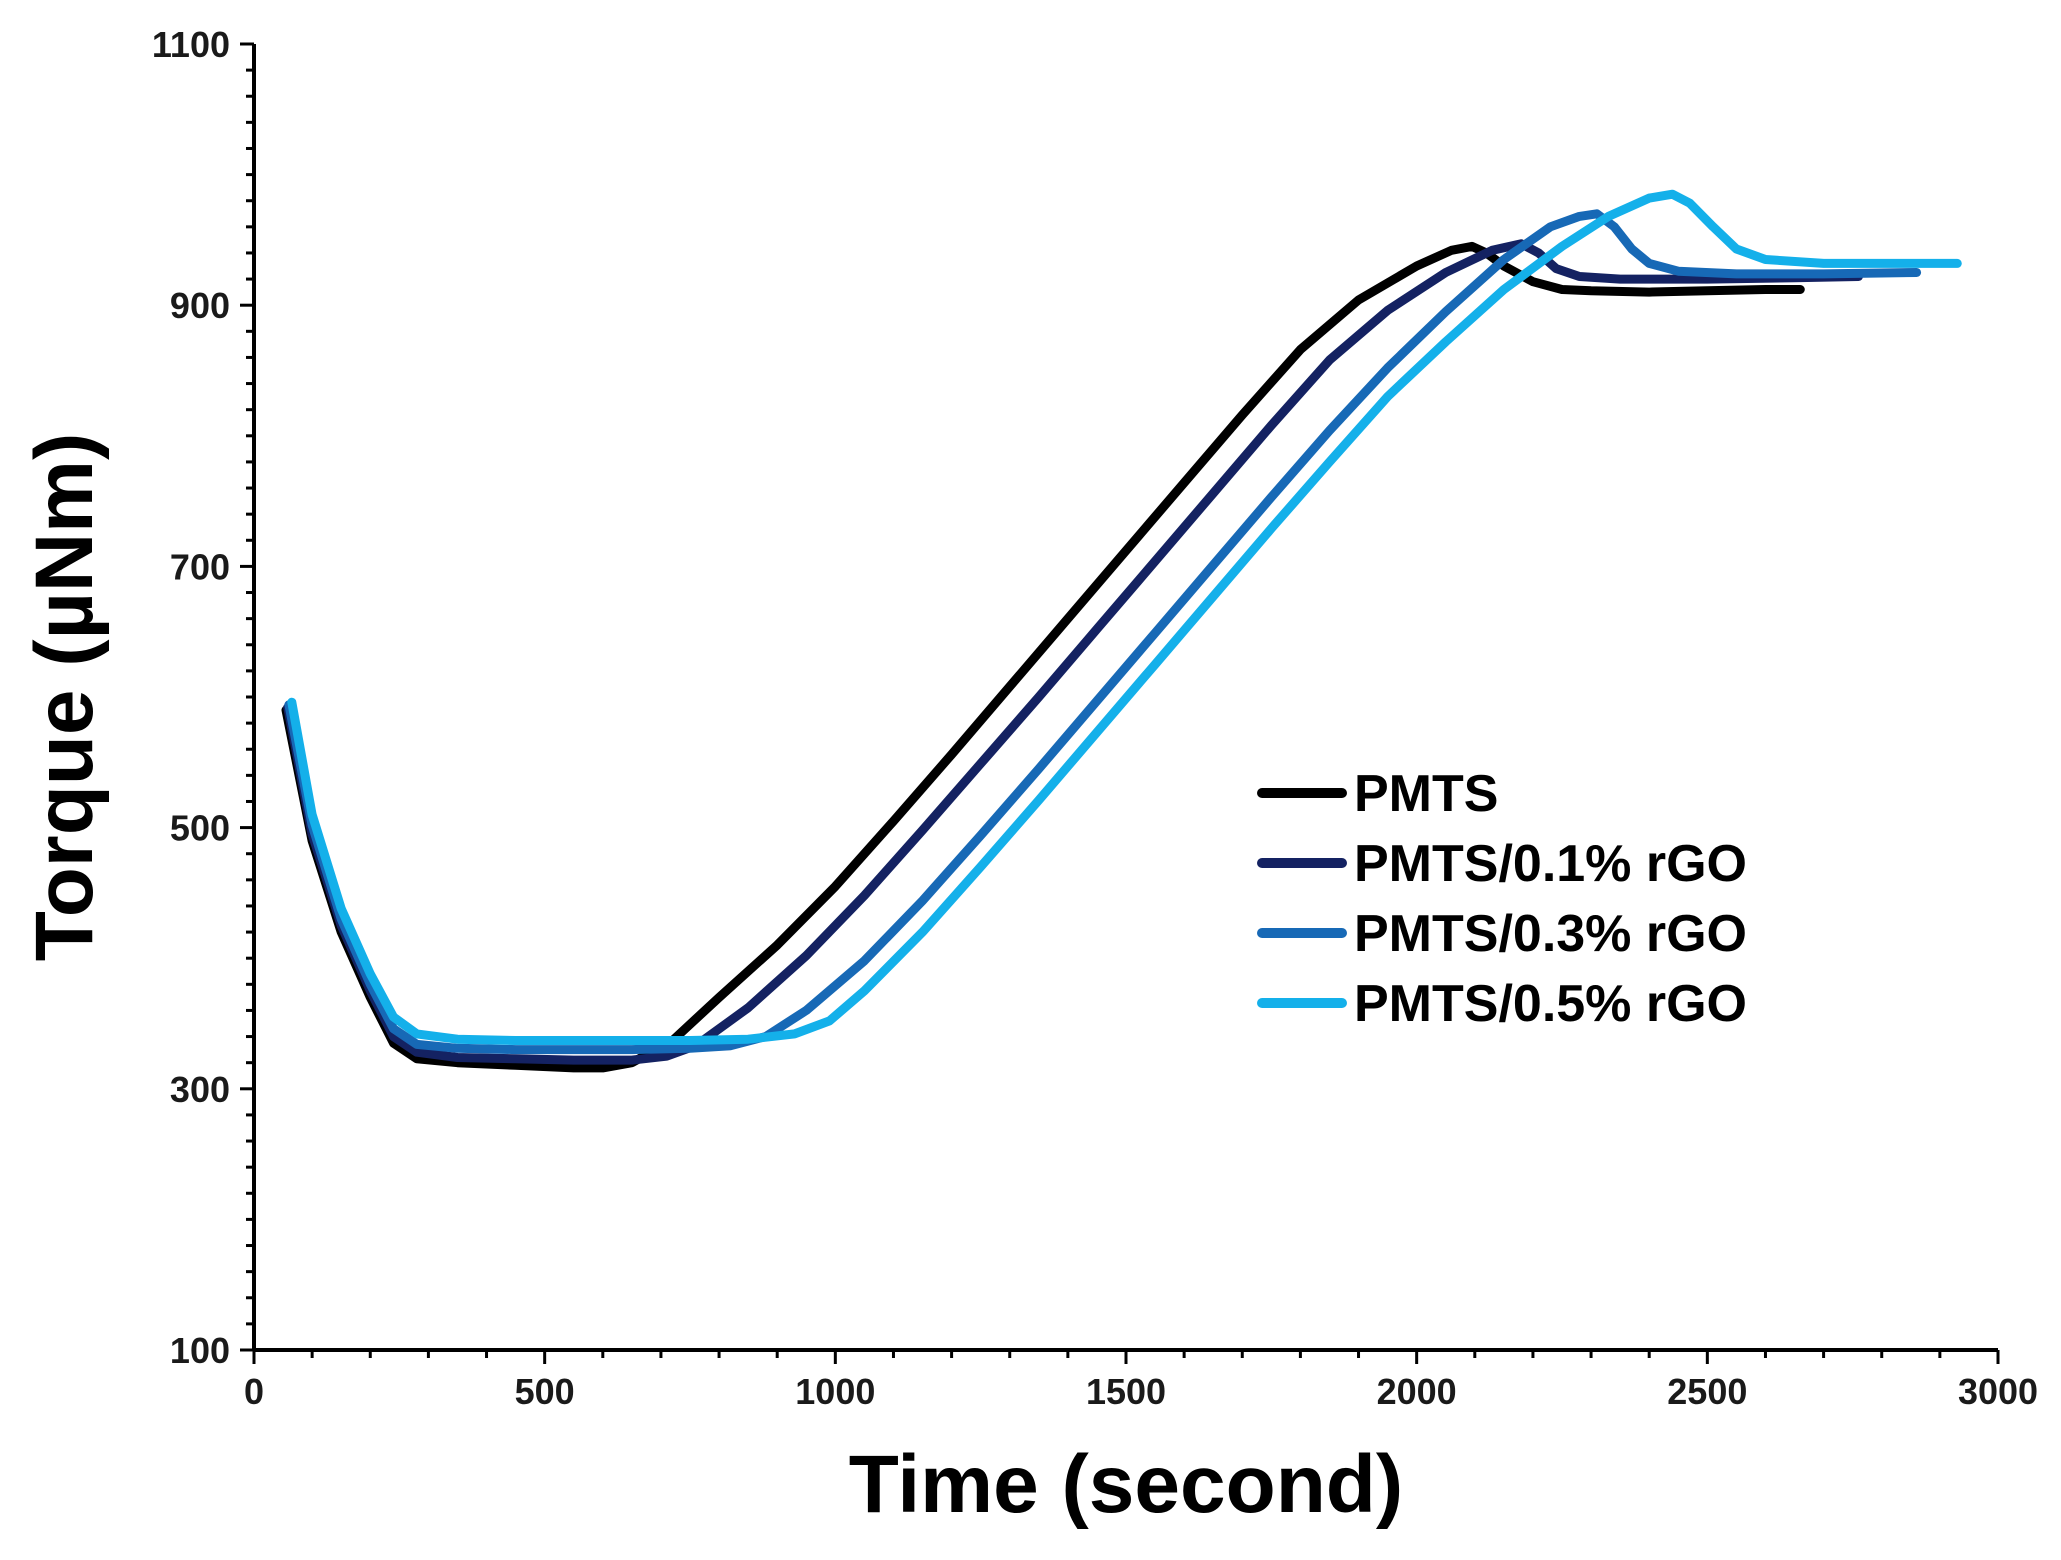 Image resolution: width=2061 pixels, height=1560 pixels. Describe the element at coordinates (1550, 934) in the screenshot. I see `legend-label-2: PMTS/0.3% rGO` at that location.